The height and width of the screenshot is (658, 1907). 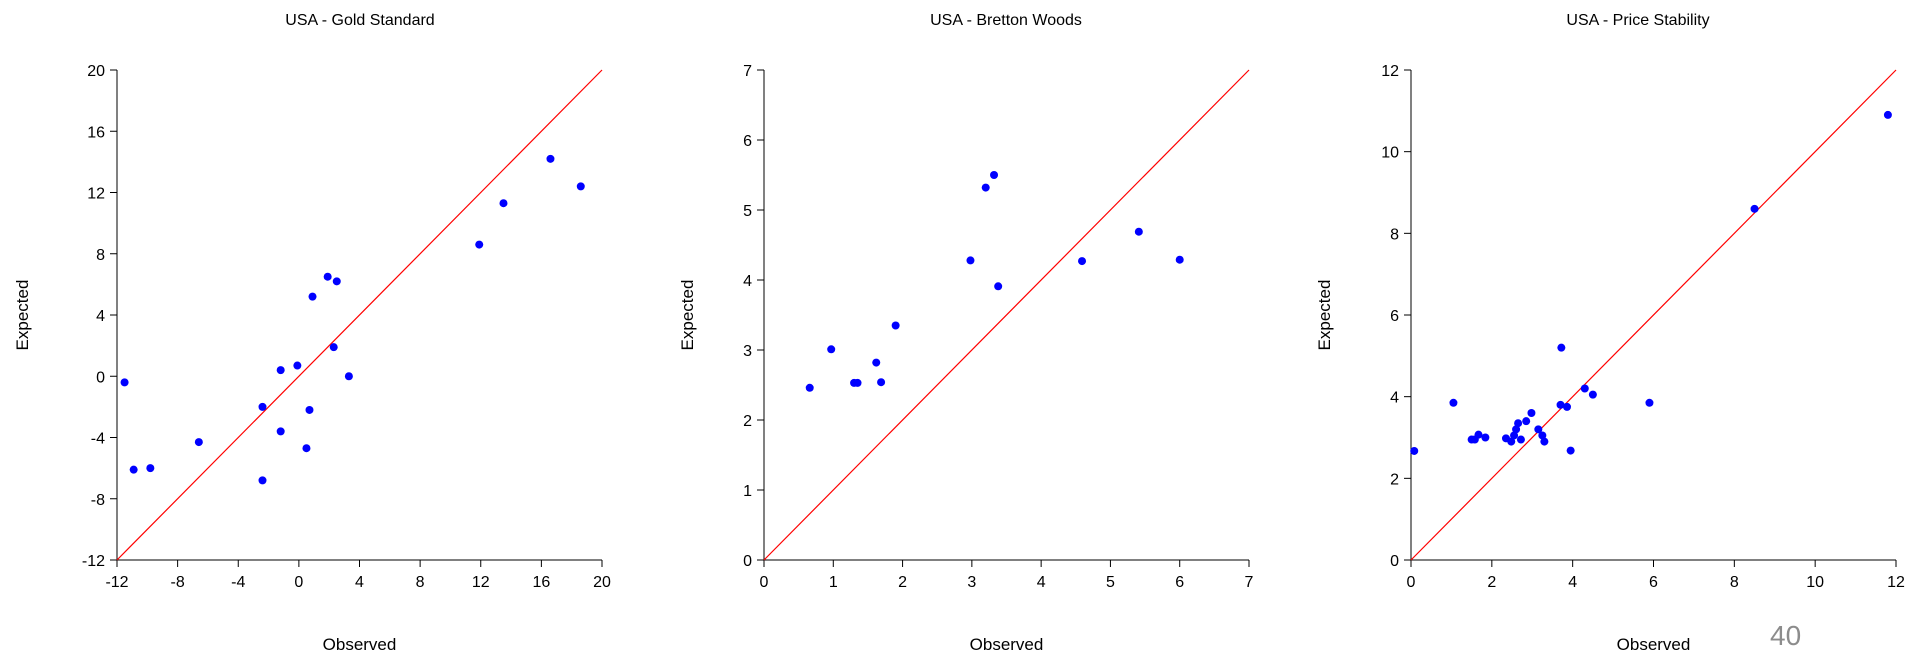 What do you see at coordinates (116, 582) in the screenshot?
I see `x-tick-label: -12` at bounding box center [116, 582].